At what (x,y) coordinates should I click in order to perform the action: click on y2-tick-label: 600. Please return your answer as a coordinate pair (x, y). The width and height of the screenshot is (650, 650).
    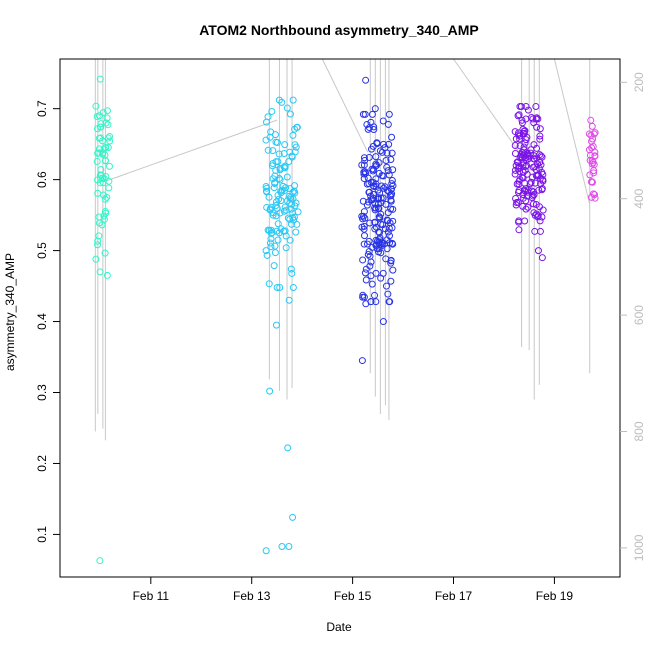
    Looking at the image, I should click on (639, 315).